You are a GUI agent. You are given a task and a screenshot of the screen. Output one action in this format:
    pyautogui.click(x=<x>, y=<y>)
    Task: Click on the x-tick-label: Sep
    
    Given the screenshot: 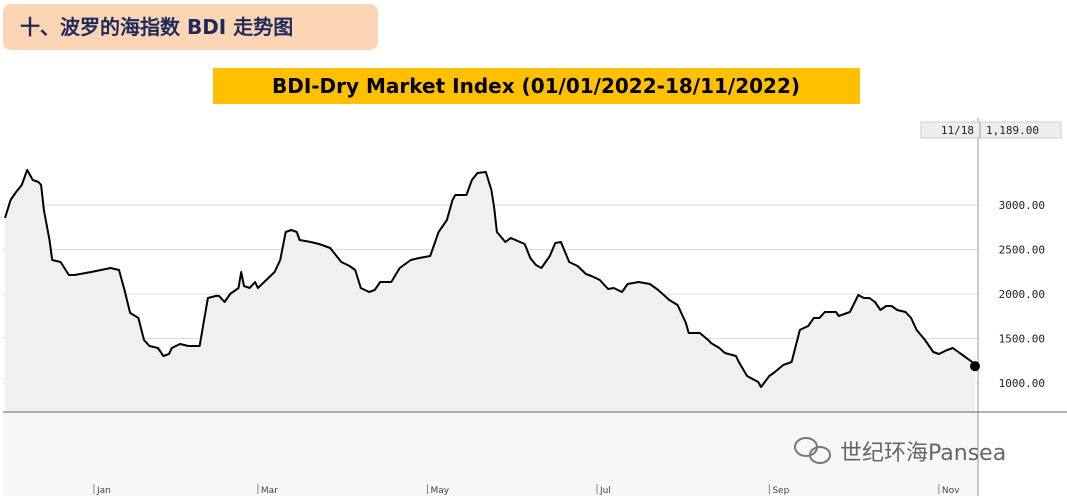 What is the action you would take?
    pyautogui.click(x=780, y=491)
    